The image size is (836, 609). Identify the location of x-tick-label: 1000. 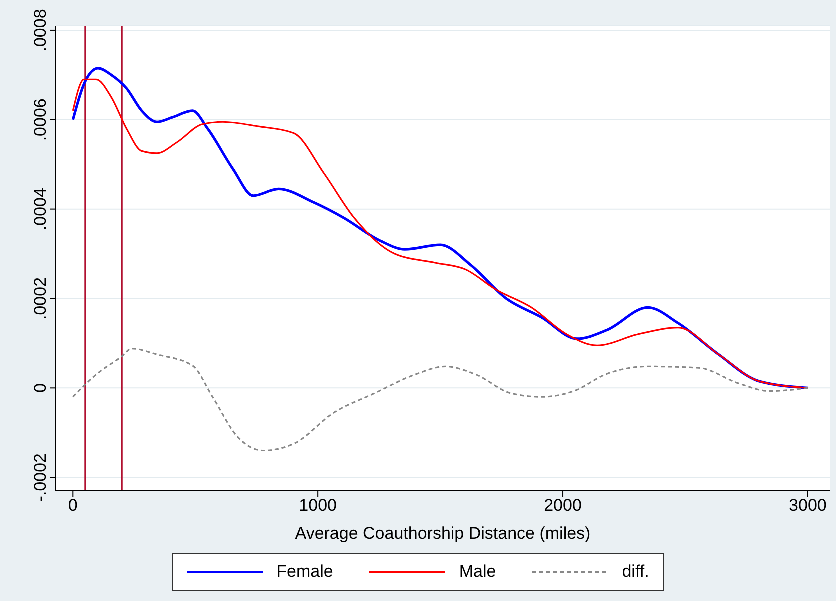
(318, 506).